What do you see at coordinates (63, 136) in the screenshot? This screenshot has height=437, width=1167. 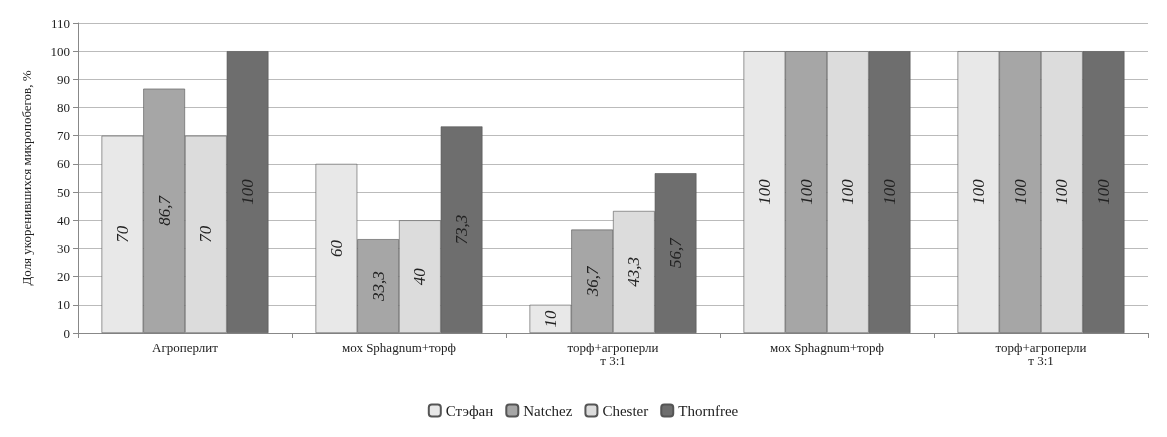 I see `y-tick-label: 70` at bounding box center [63, 136].